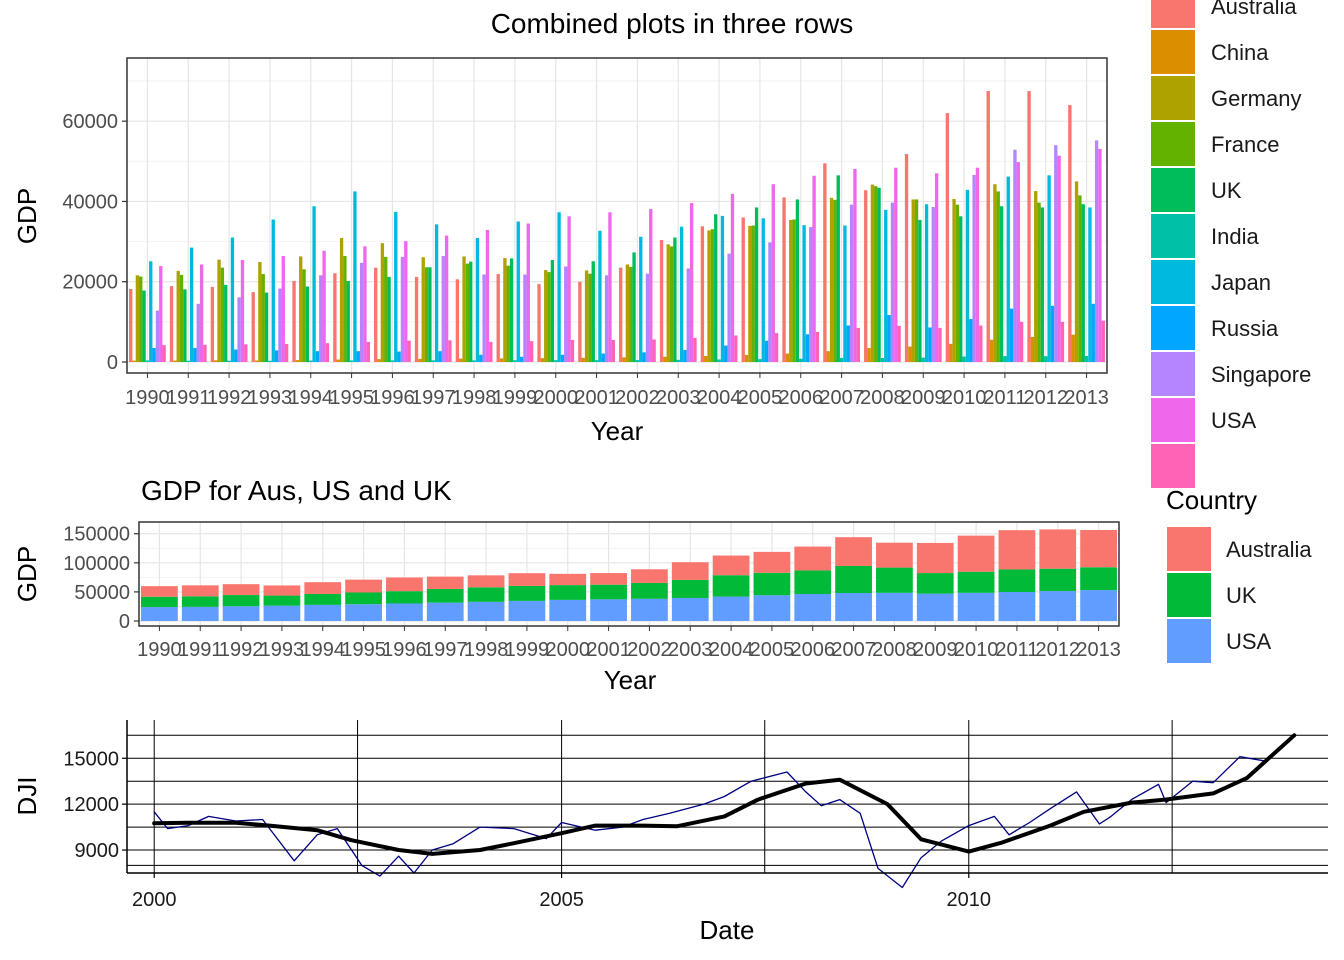 The width and height of the screenshot is (1344, 960). I want to click on panel3-x-tick-label: 2010, so click(969, 900).